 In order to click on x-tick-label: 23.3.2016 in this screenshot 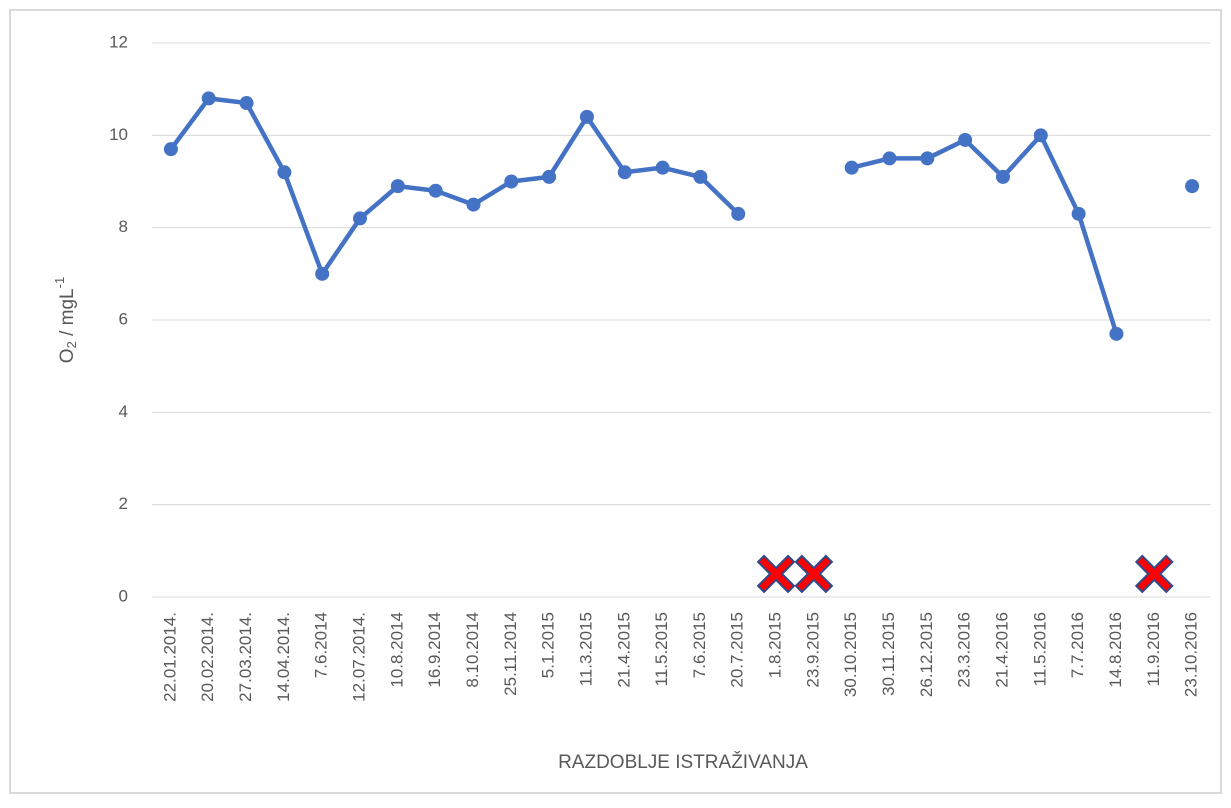, I will do `click(964, 650)`.